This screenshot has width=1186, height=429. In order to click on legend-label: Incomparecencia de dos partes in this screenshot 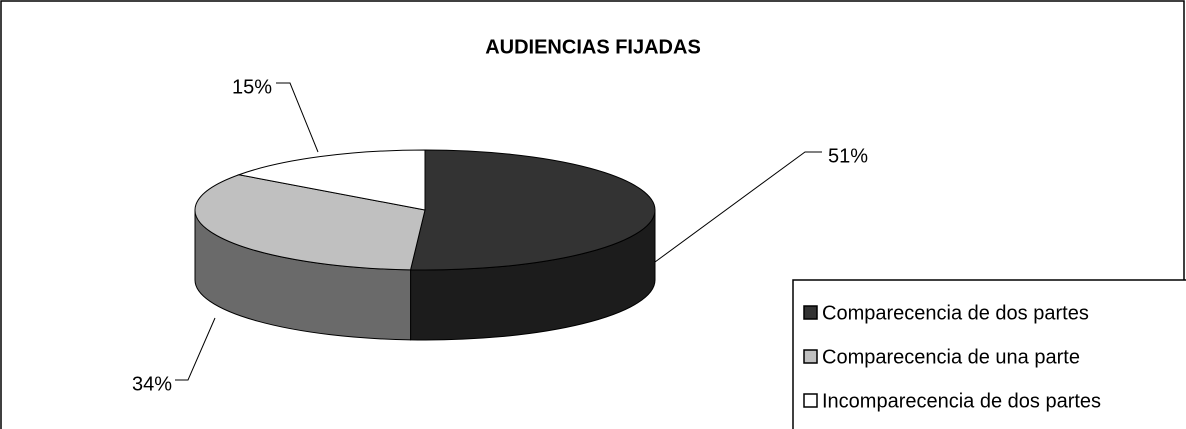, I will do `click(961, 401)`.